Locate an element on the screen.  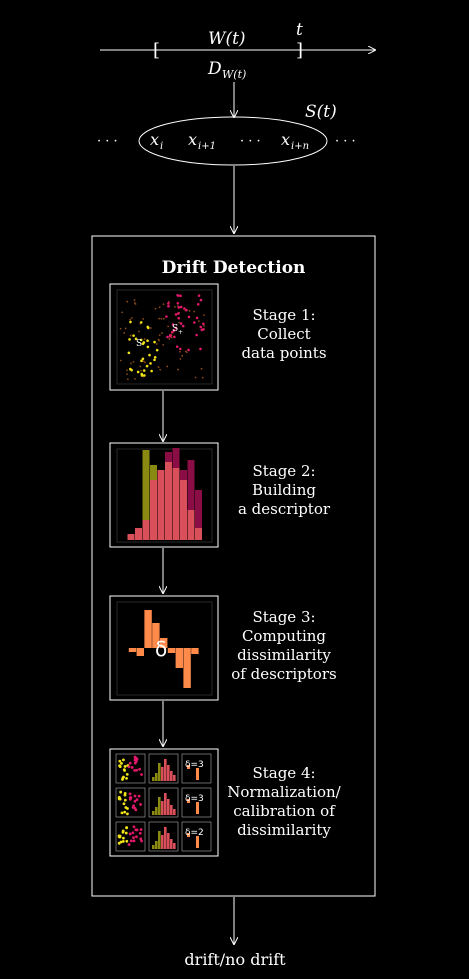
output-label: drift/no drift is located at coordinates (235, 959).